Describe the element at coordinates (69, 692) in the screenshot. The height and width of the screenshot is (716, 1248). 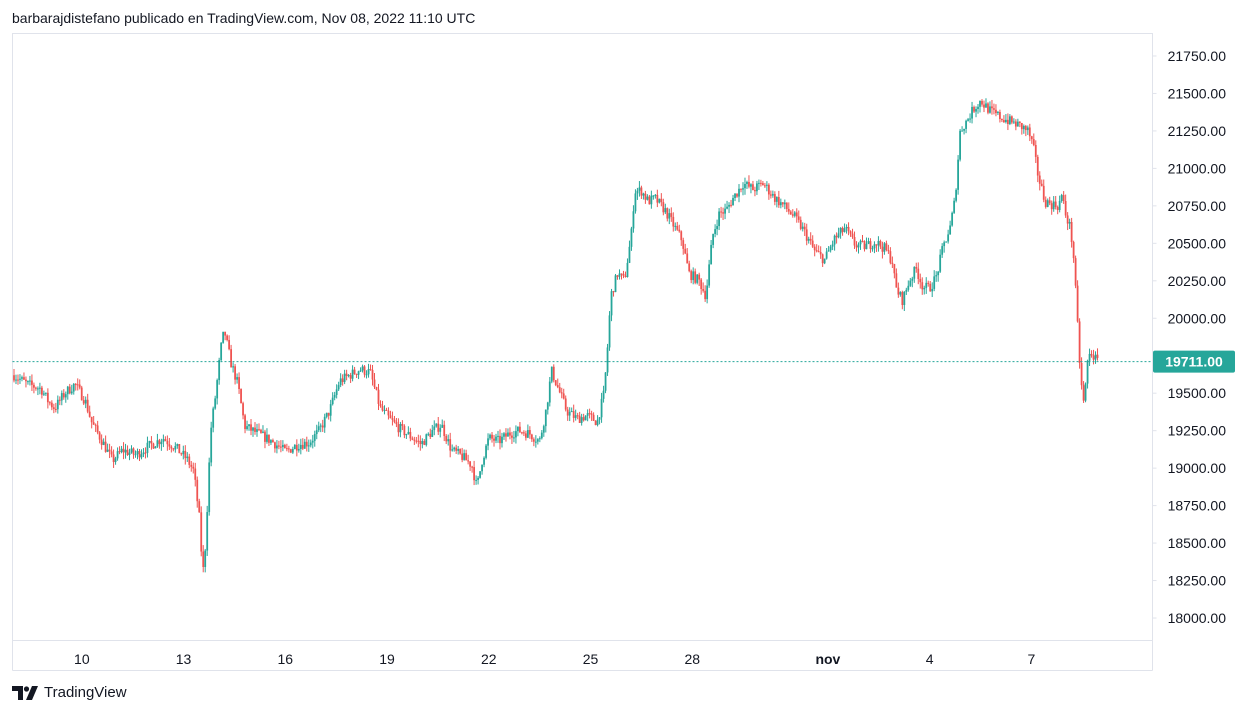
I see `footer-brand: TradingView` at that location.